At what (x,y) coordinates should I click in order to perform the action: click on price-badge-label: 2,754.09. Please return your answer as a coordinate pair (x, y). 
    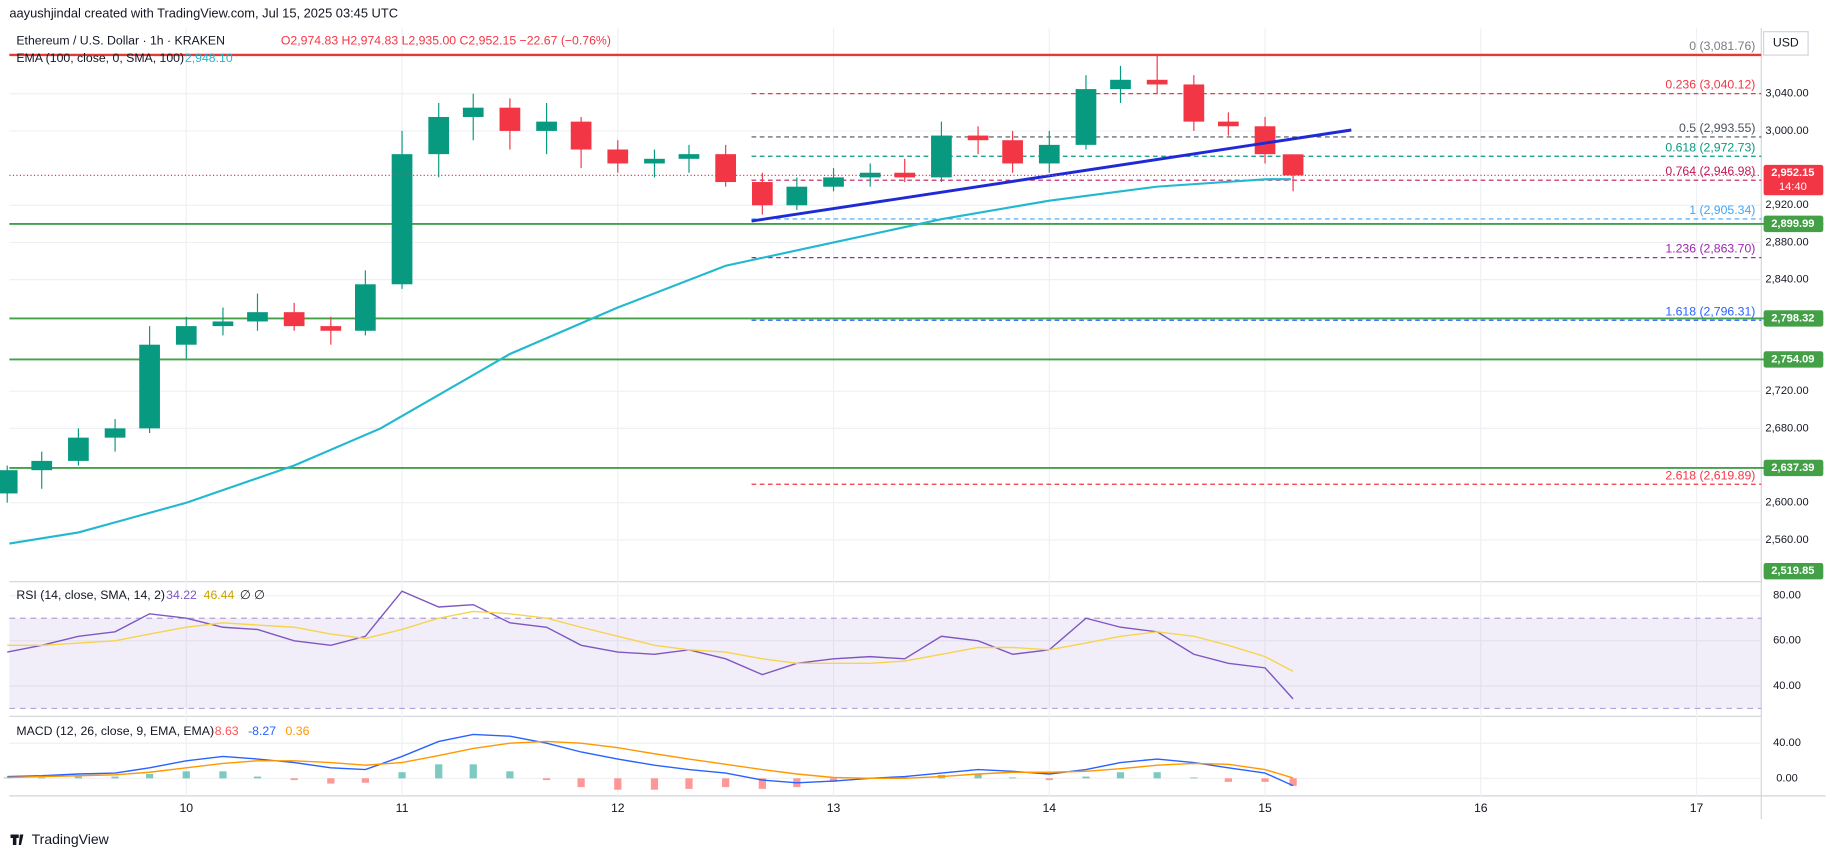
    Looking at the image, I should click on (1792, 359).